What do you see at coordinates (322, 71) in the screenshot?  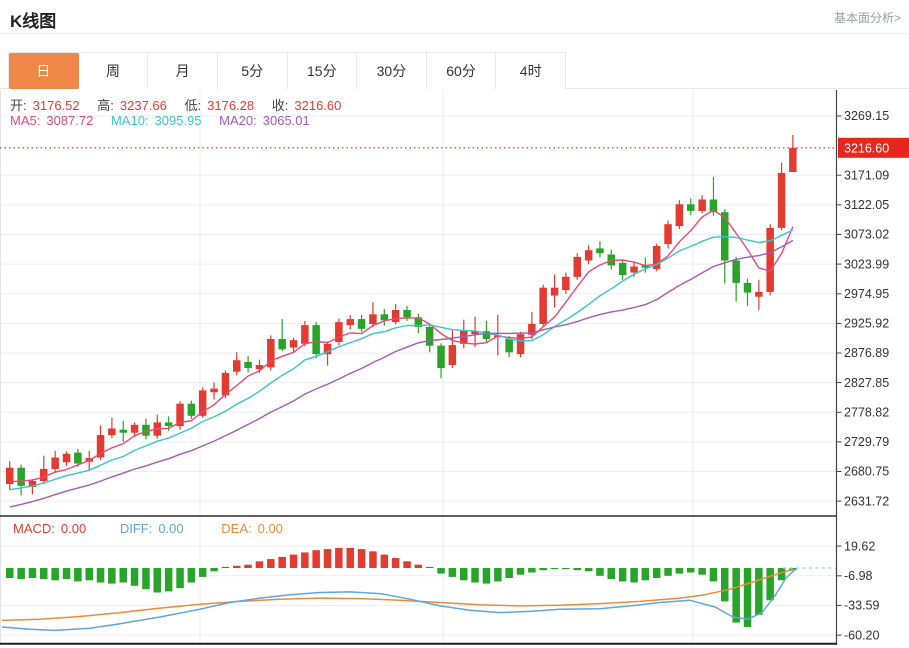 I see `tab-15分: 15分` at bounding box center [322, 71].